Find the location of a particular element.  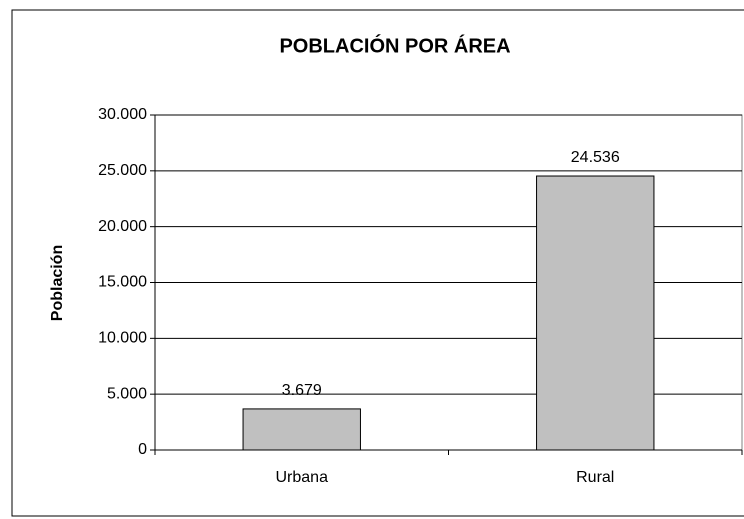

x-tick-label: Rural is located at coordinates (595, 477).